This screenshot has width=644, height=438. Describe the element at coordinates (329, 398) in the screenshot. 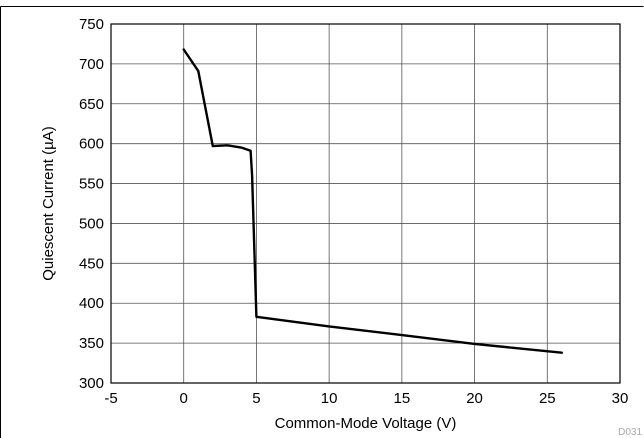

I see `x-tick-label: 10` at that location.